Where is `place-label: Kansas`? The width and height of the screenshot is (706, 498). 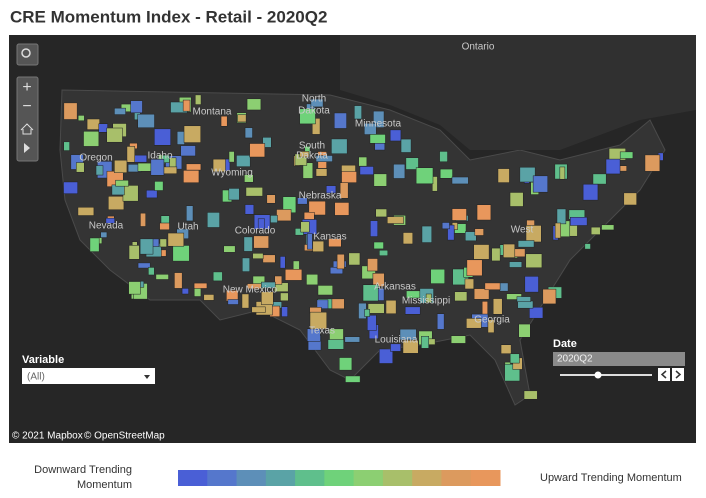
place-label: Kansas is located at coordinates (329, 237).